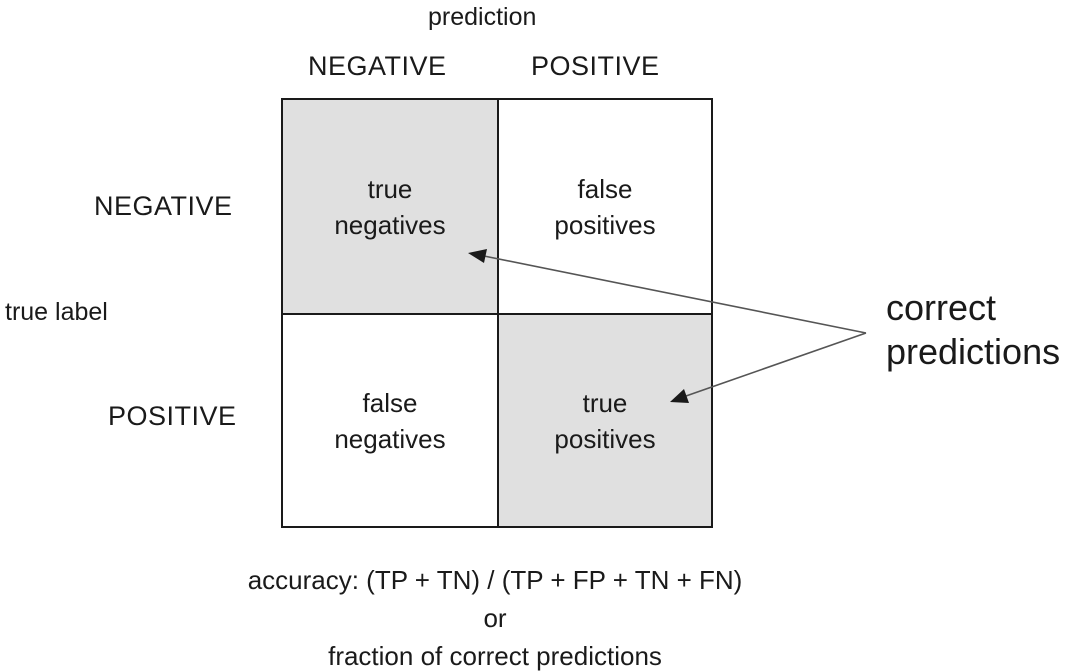  I want to click on matrix-horizontal-divider, so click(497, 314).